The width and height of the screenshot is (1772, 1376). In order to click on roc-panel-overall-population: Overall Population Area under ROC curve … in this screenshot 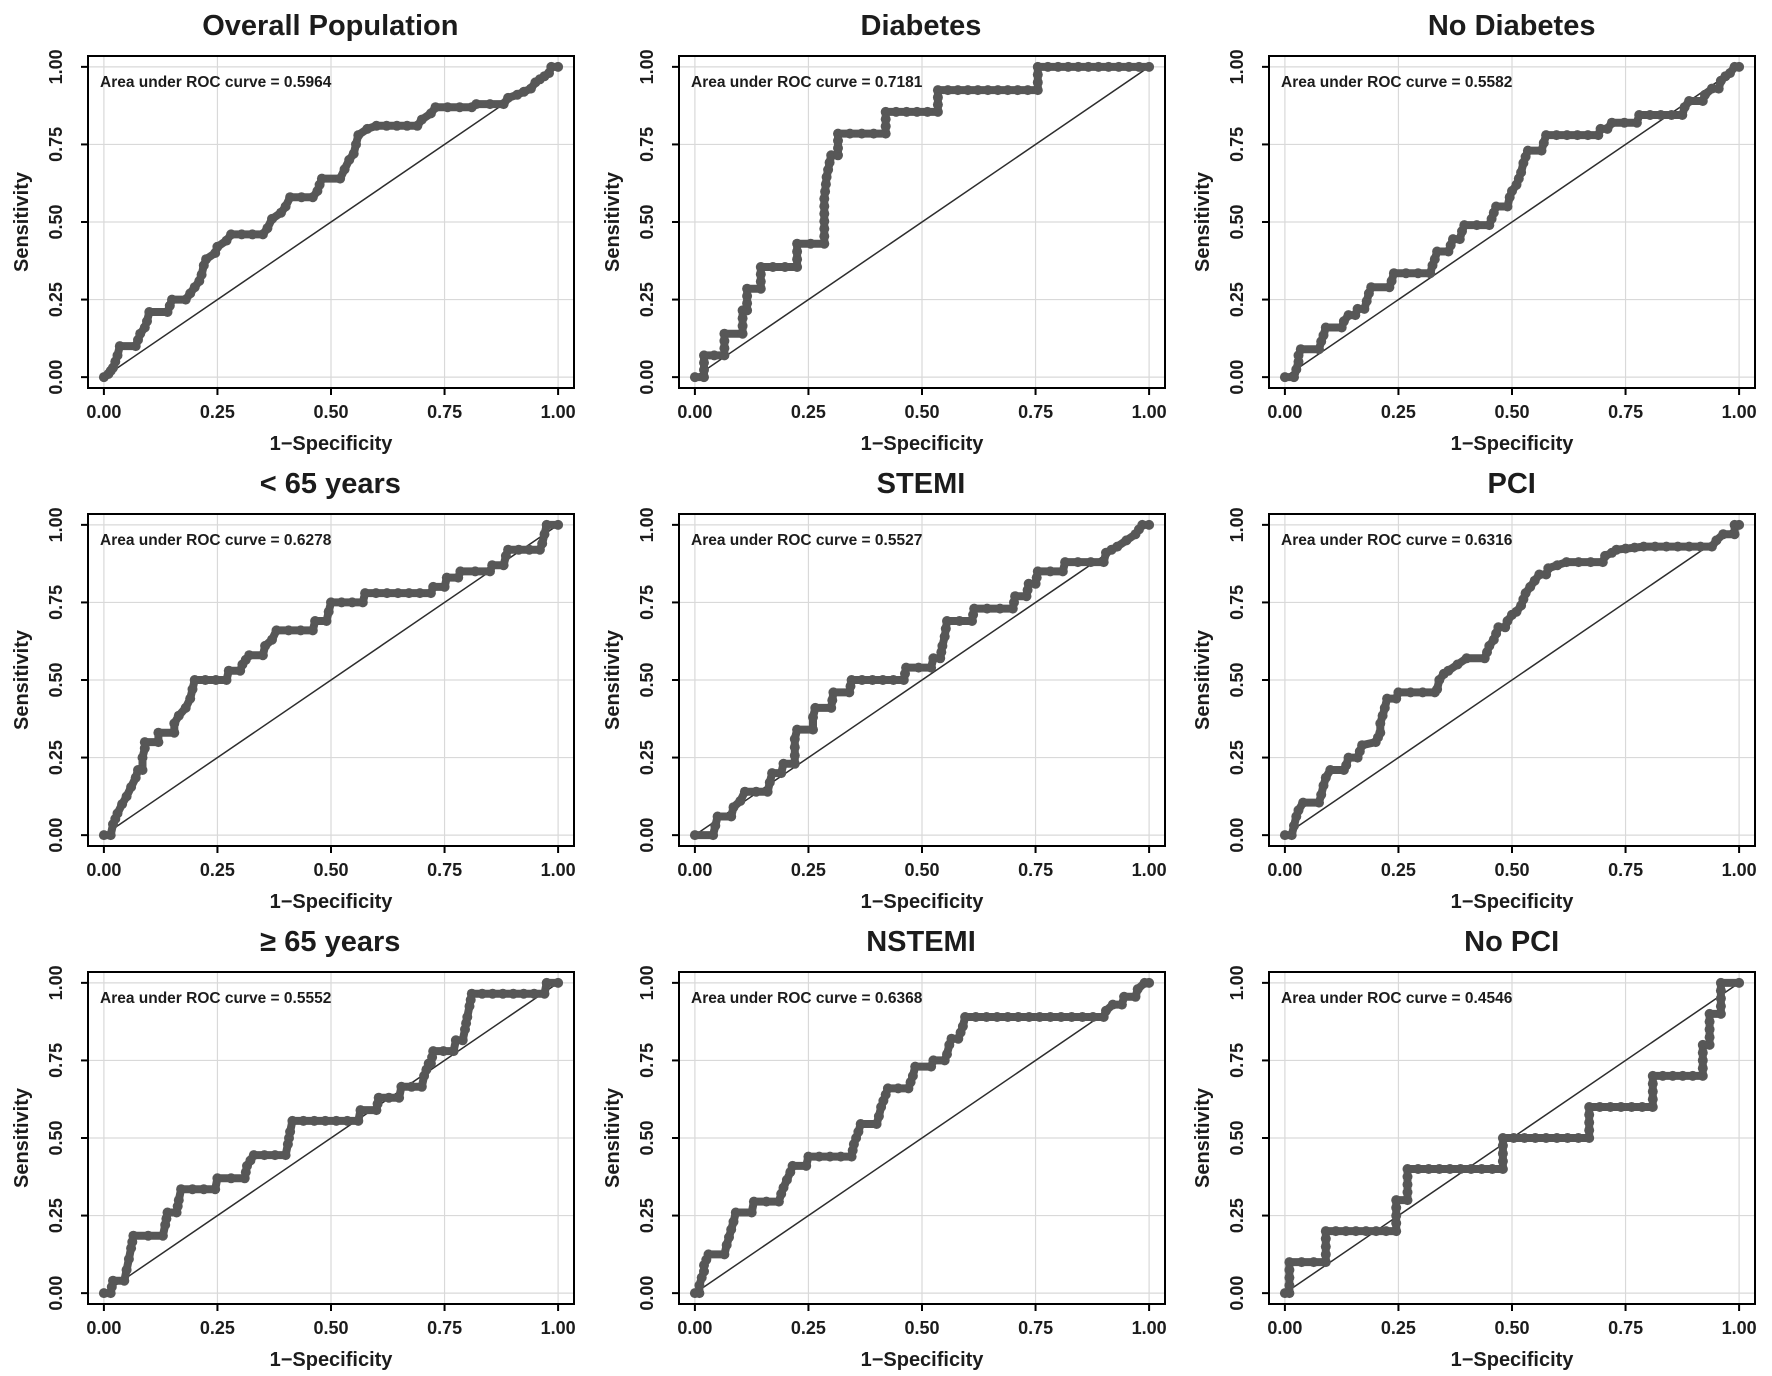, I will do `click(295, 229)`.